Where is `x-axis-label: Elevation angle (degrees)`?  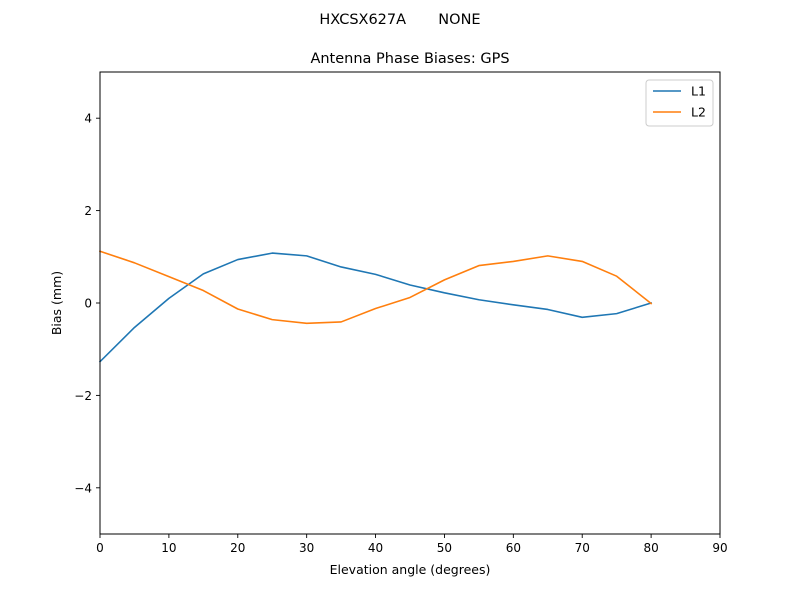
x-axis-label: Elevation angle (degrees) is located at coordinates (410, 569).